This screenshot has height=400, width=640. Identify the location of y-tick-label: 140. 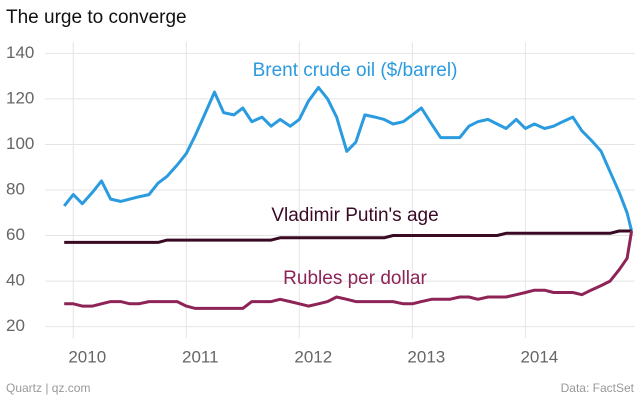
(20, 52).